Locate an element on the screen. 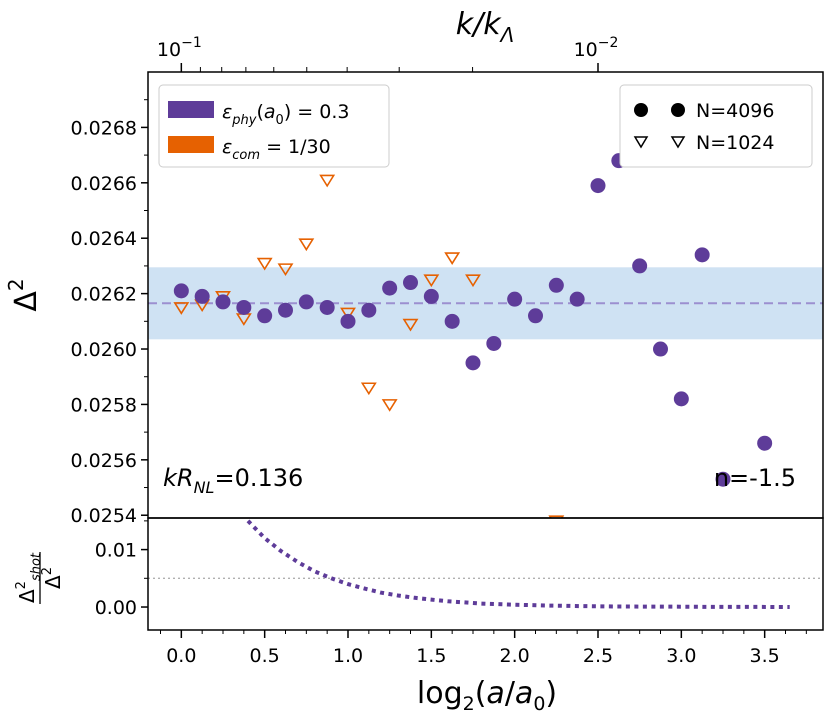  legend-label-n1024: N=1024 is located at coordinates (735, 143).